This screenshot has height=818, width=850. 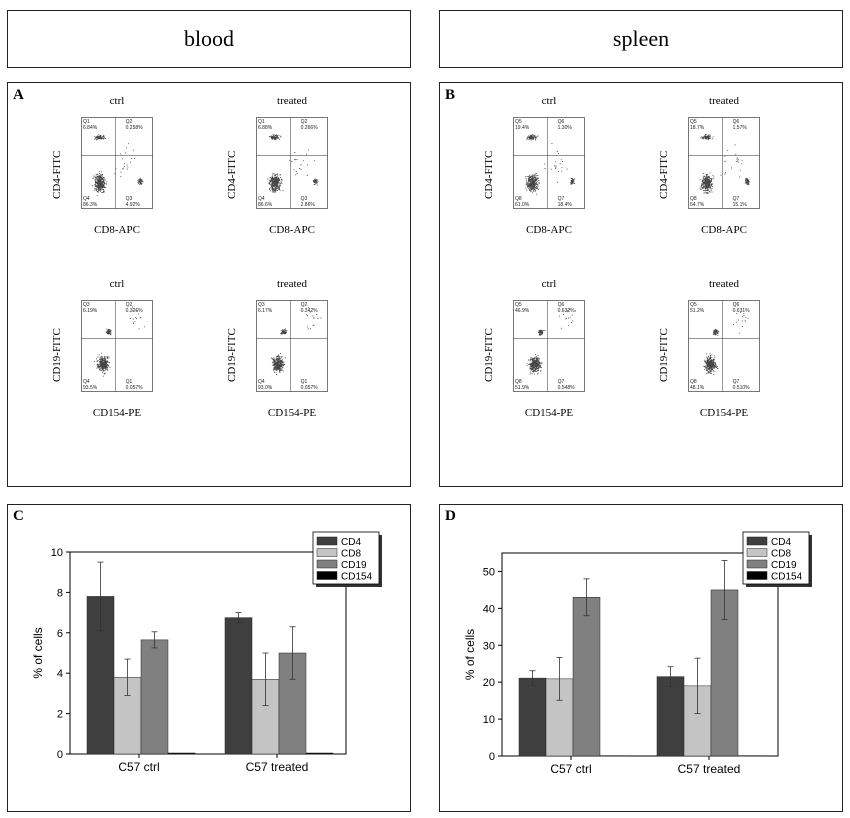 What do you see at coordinates (551, 341) in the screenshot?
I see `flow-b-3-events` at bounding box center [551, 341].